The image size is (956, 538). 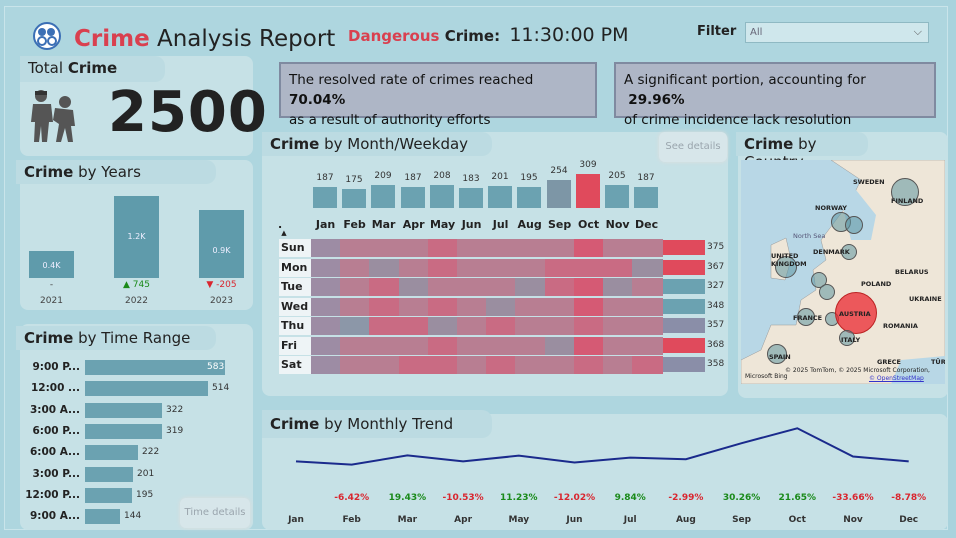 I want to click on bubble-italy, so click(x=847, y=338).